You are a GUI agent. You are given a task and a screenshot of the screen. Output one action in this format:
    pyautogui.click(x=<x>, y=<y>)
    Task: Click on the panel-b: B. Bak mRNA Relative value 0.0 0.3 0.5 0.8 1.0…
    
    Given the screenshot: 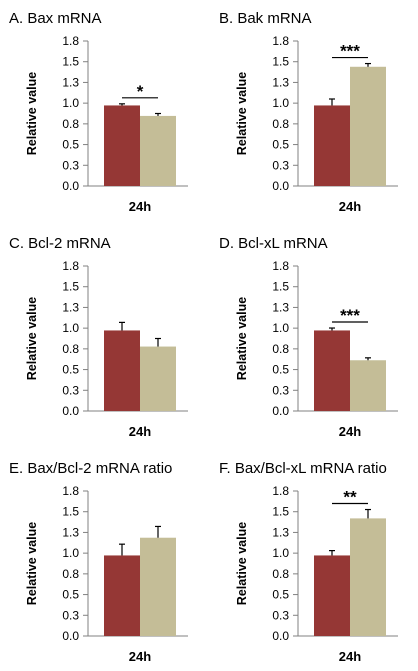 What is the action you would take?
    pyautogui.click(x=308, y=112)
    